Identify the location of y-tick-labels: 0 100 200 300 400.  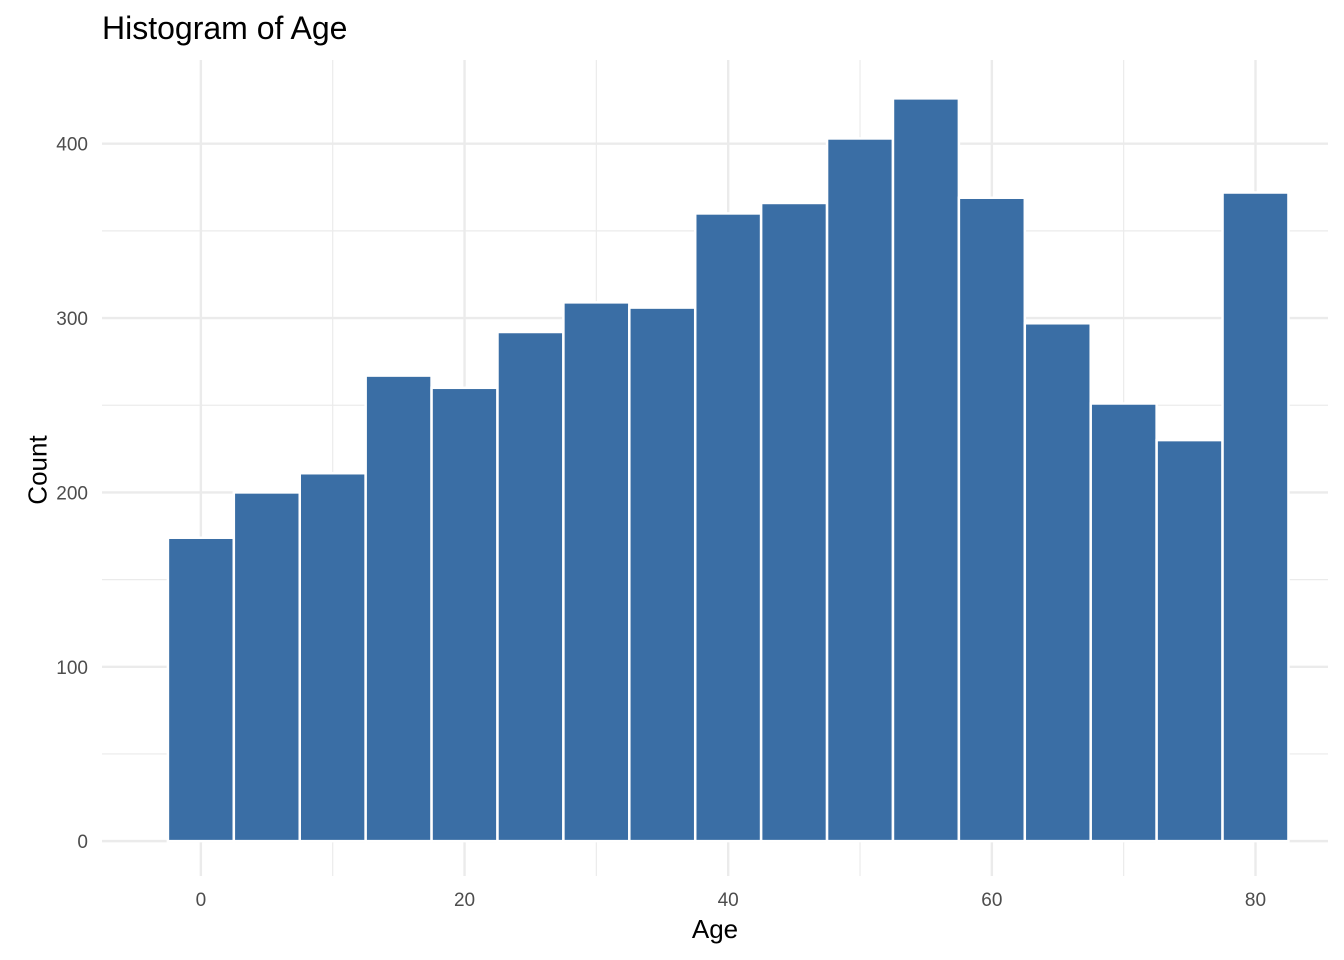
(72, 494).